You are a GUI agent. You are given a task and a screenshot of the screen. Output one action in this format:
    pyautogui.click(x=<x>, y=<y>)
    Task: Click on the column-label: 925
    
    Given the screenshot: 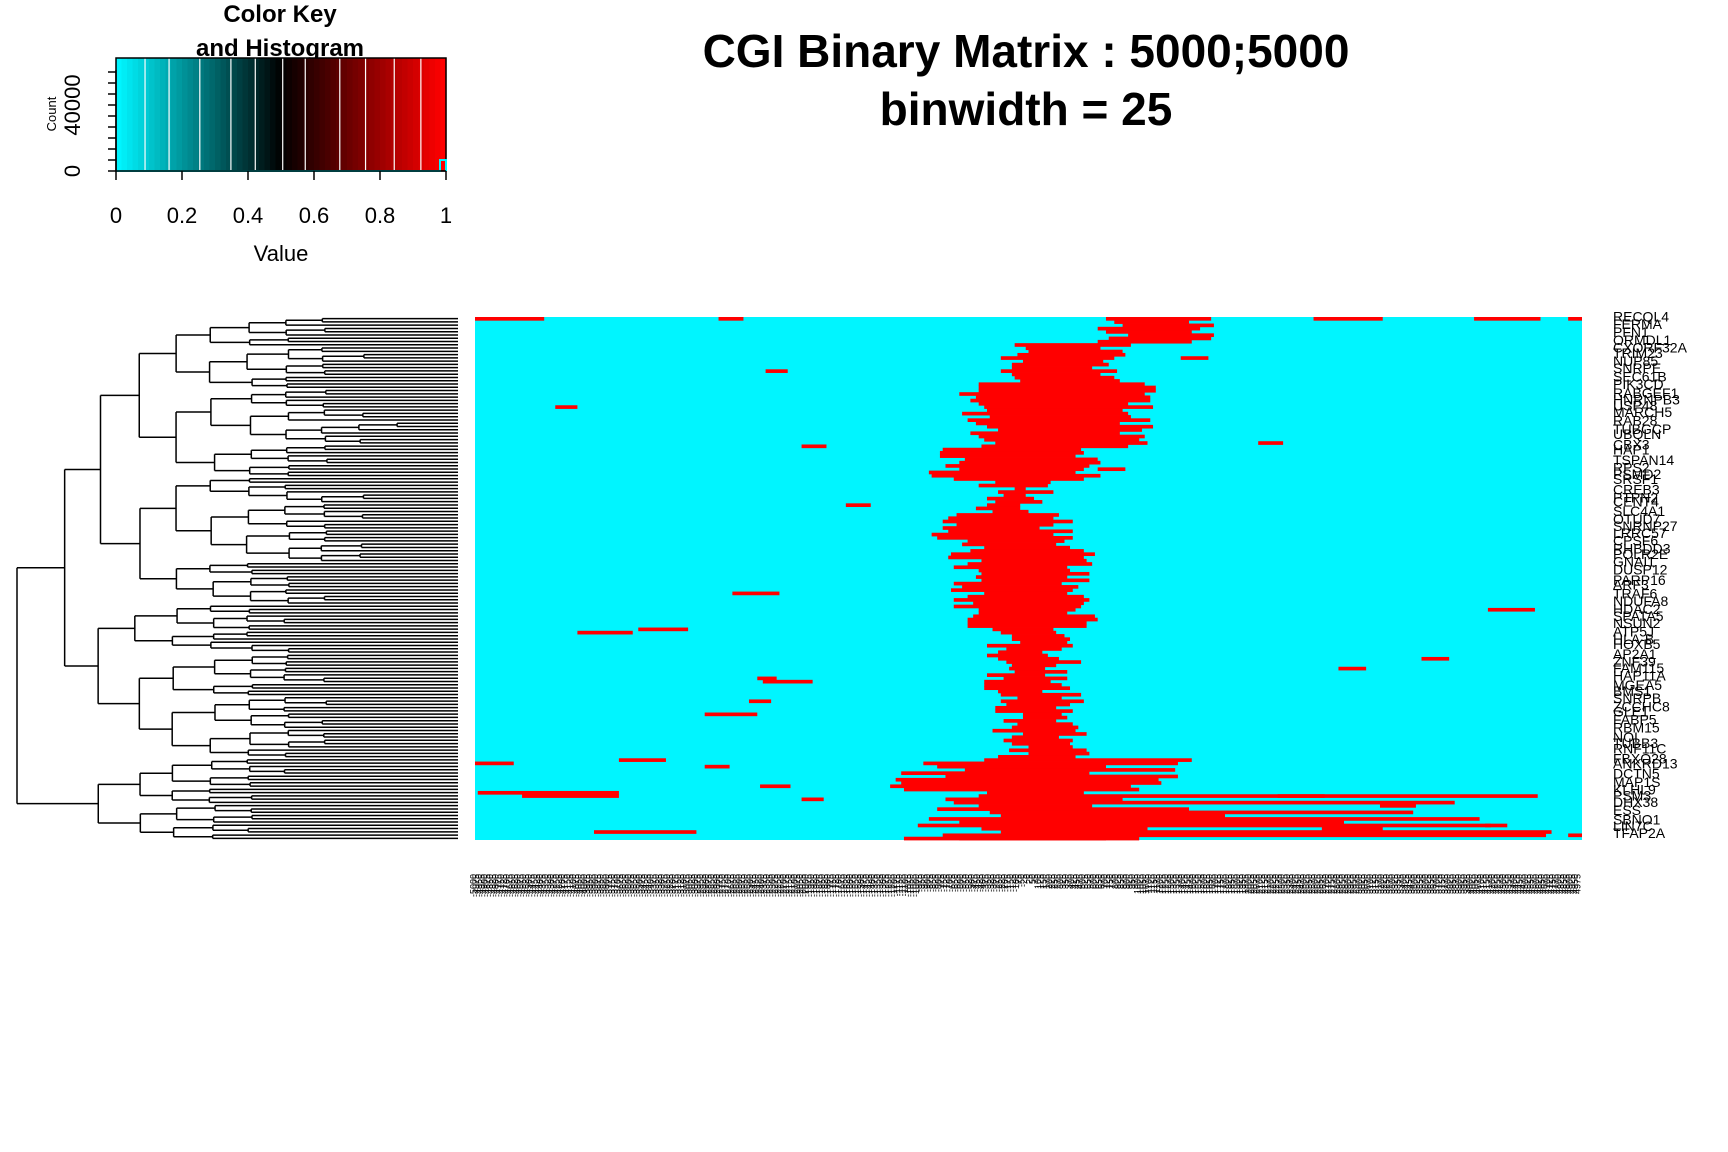 What is the action you would take?
    pyautogui.click(x=1129, y=881)
    